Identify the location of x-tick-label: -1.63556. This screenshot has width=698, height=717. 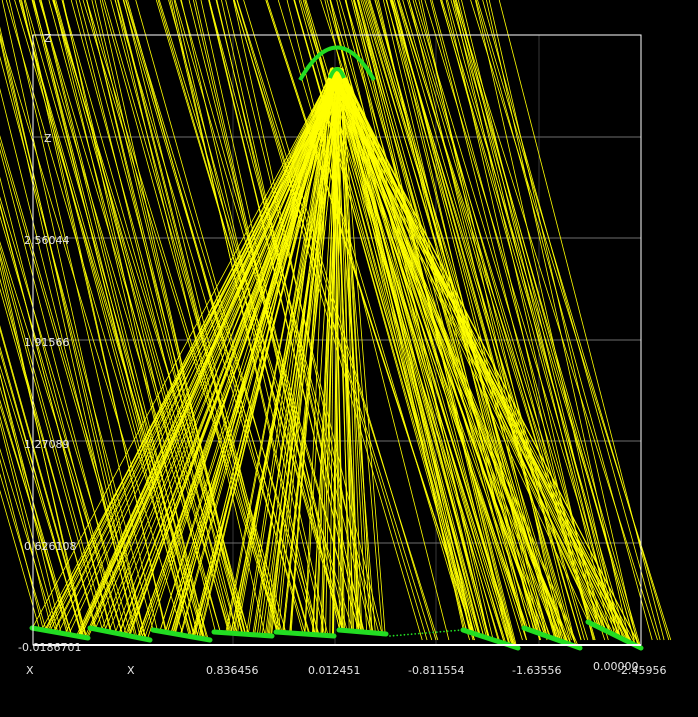
(536, 670).